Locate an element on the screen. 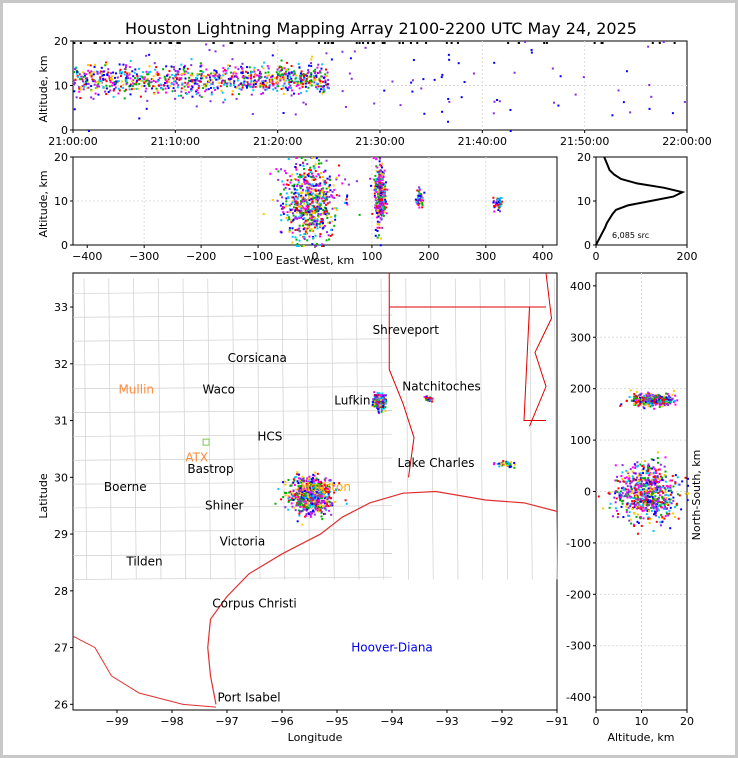 This screenshot has height=758, width=738. y-tick-label: 200 is located at coordinates (580, 389).